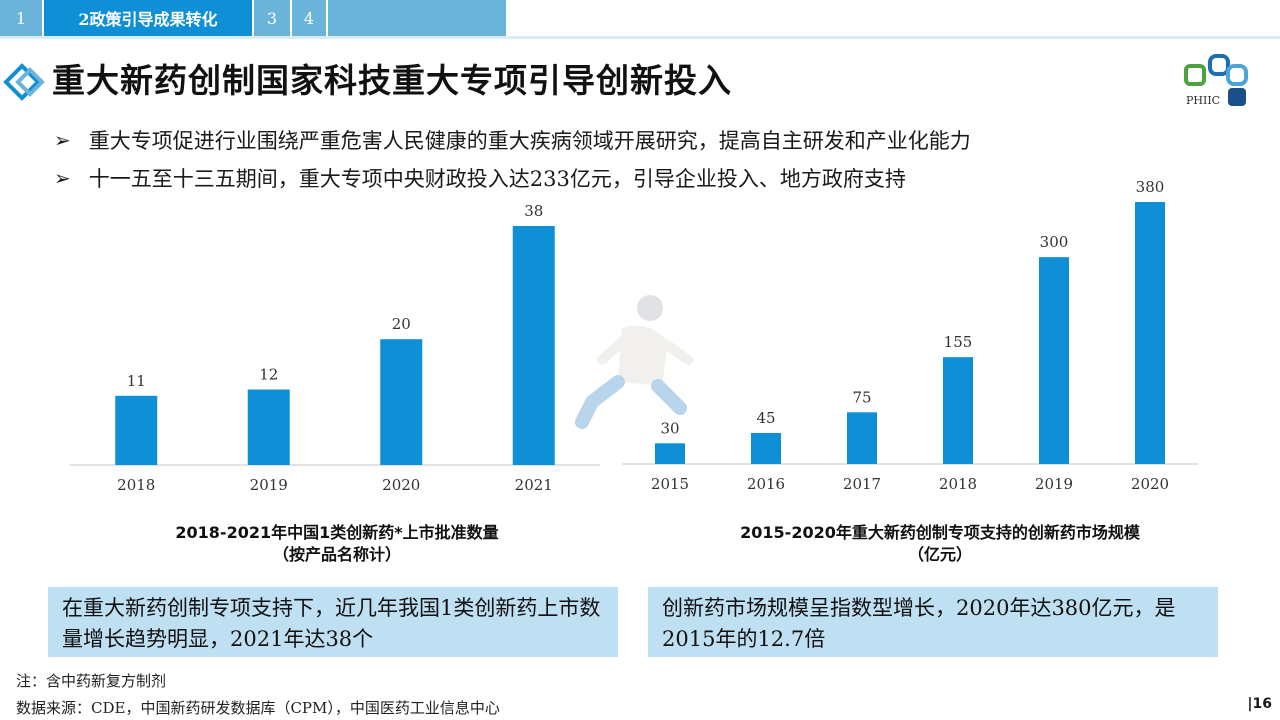 The width and height of the screenshot is (1280, 720). Describe the element at coordinates (273, 18) in the screenshot. I see `nav-tab-3: 3` at that location.